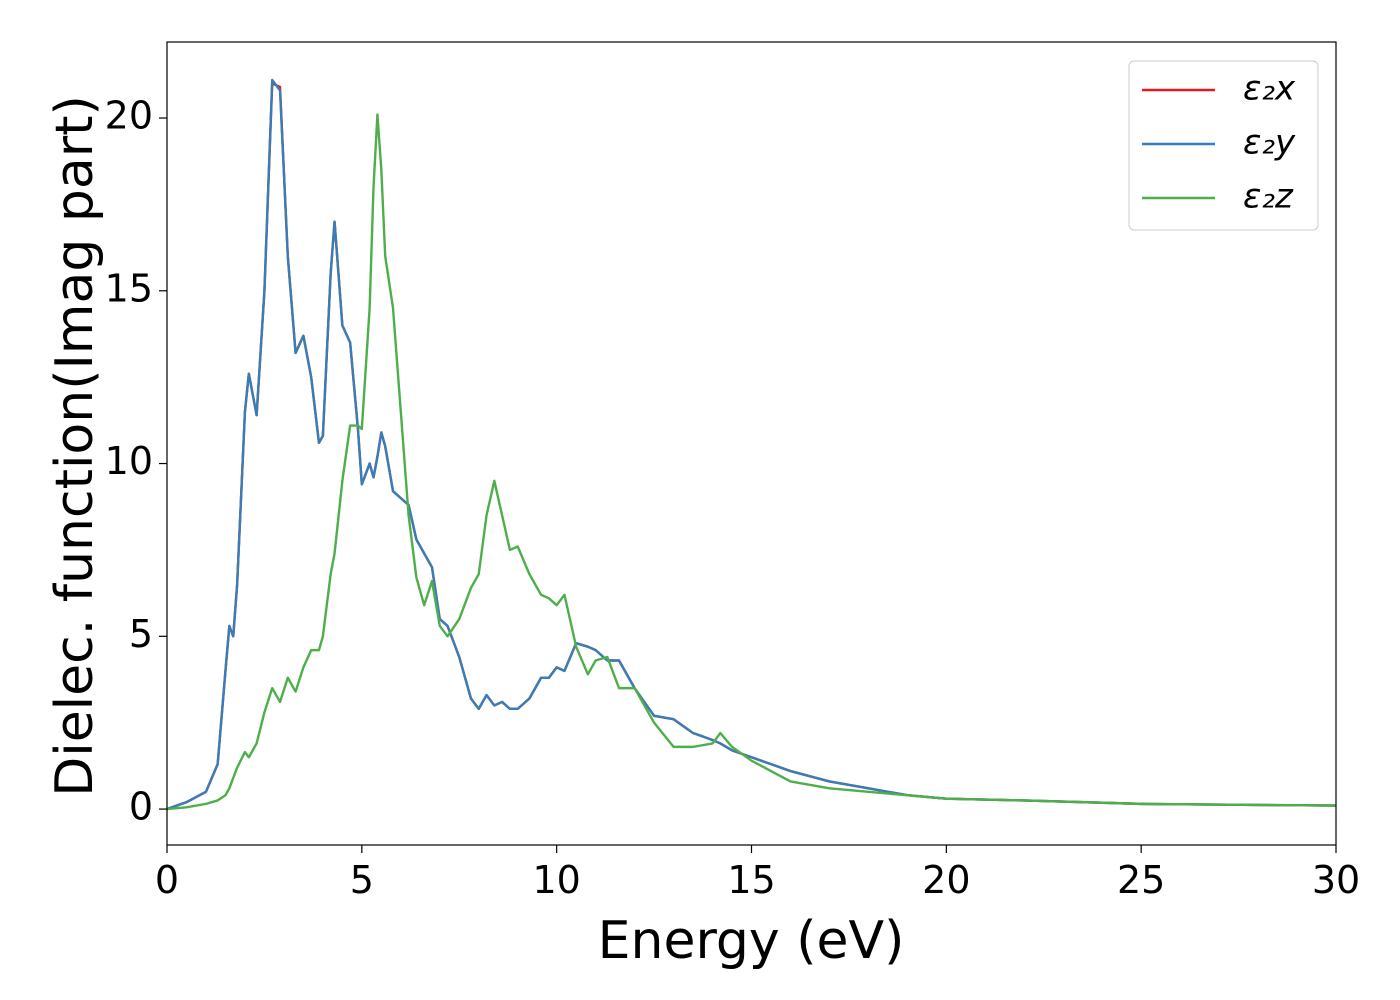  I want to click on legend-box, so click(1223, 145).